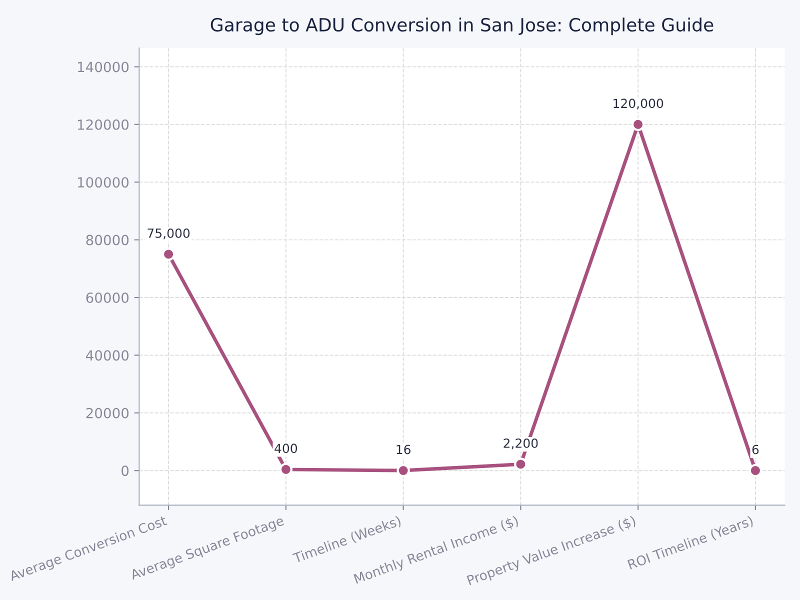 This screenshot has width=800, height=600. What do you see at coordinates (107, 240) in the screenshot?
I see `y-tick-label: 80000` at bounding box center [107, 240].